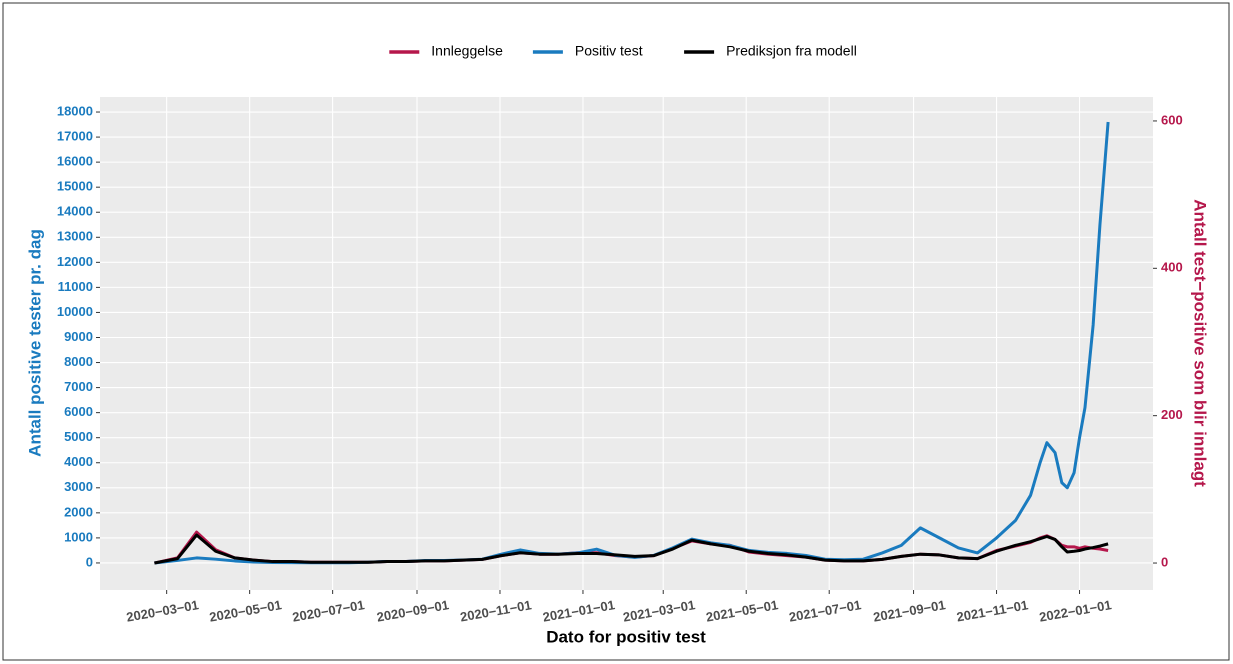 The image size is (1233, 664). I want to click on y-tick-label: 18000, so click(75, 110).